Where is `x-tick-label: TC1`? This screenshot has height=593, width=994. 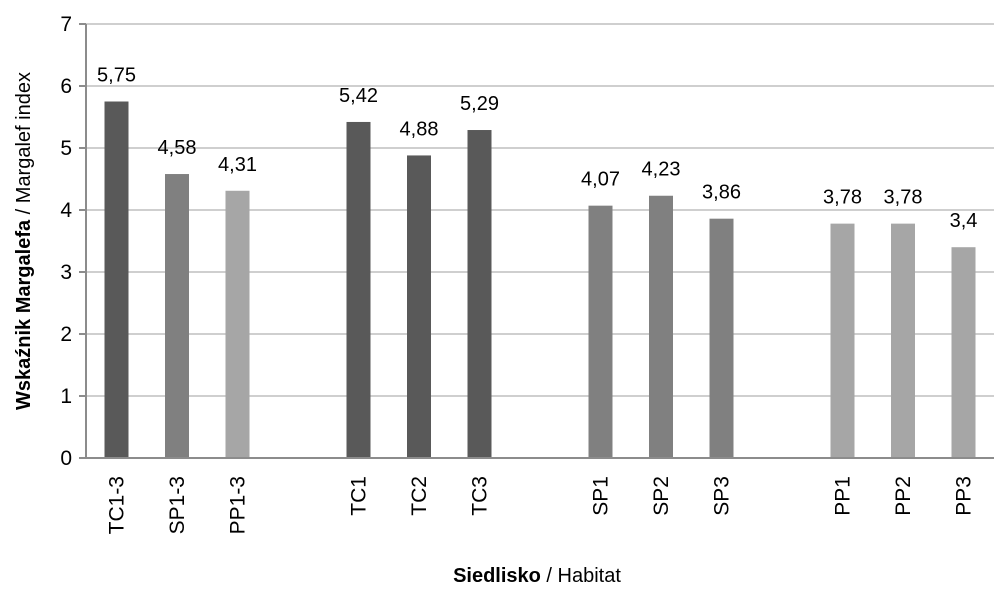 x-tick-label: TC1 is located at coordinates (359, 496).